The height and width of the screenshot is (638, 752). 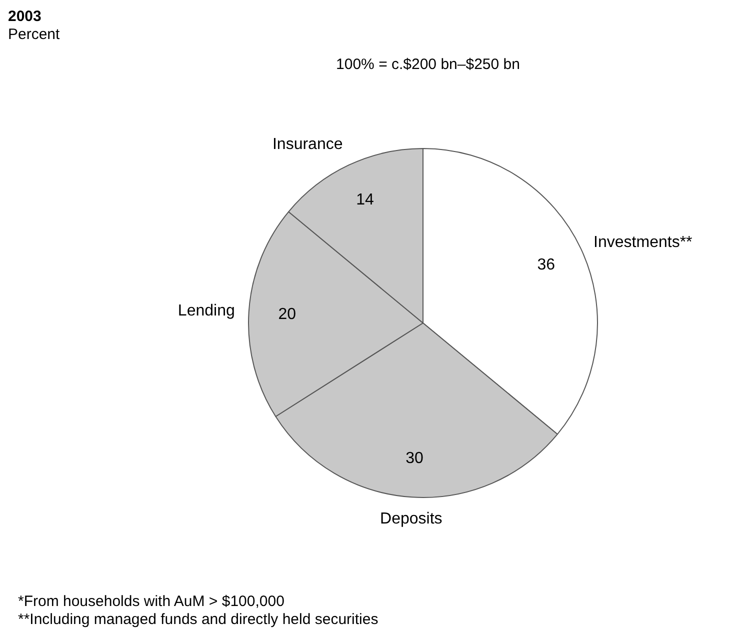 I want to click on text: 2003, so click(x=25, y=16).